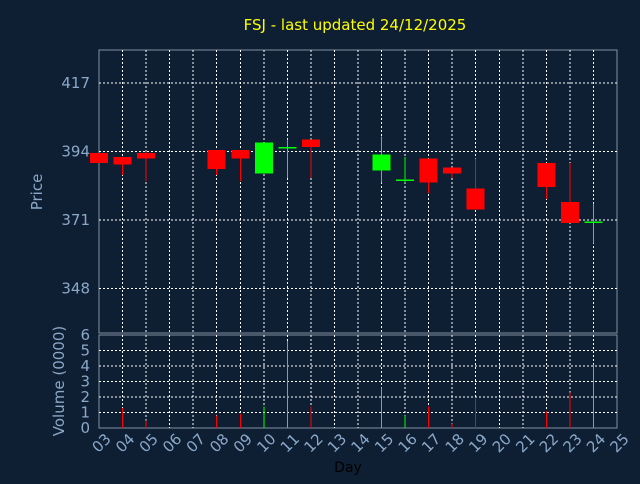 The height and width of the screenshot is (484, 640). I want to click on day-tick-label-12: 12, so click(313, 443).